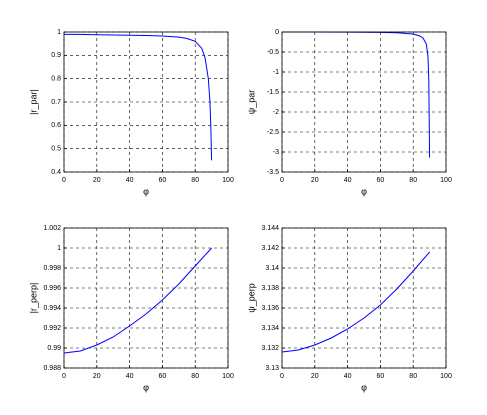  Describe the element at coordinates (273, 52) in the screenshot. I see `y-tick-label: -0.5` at that location.